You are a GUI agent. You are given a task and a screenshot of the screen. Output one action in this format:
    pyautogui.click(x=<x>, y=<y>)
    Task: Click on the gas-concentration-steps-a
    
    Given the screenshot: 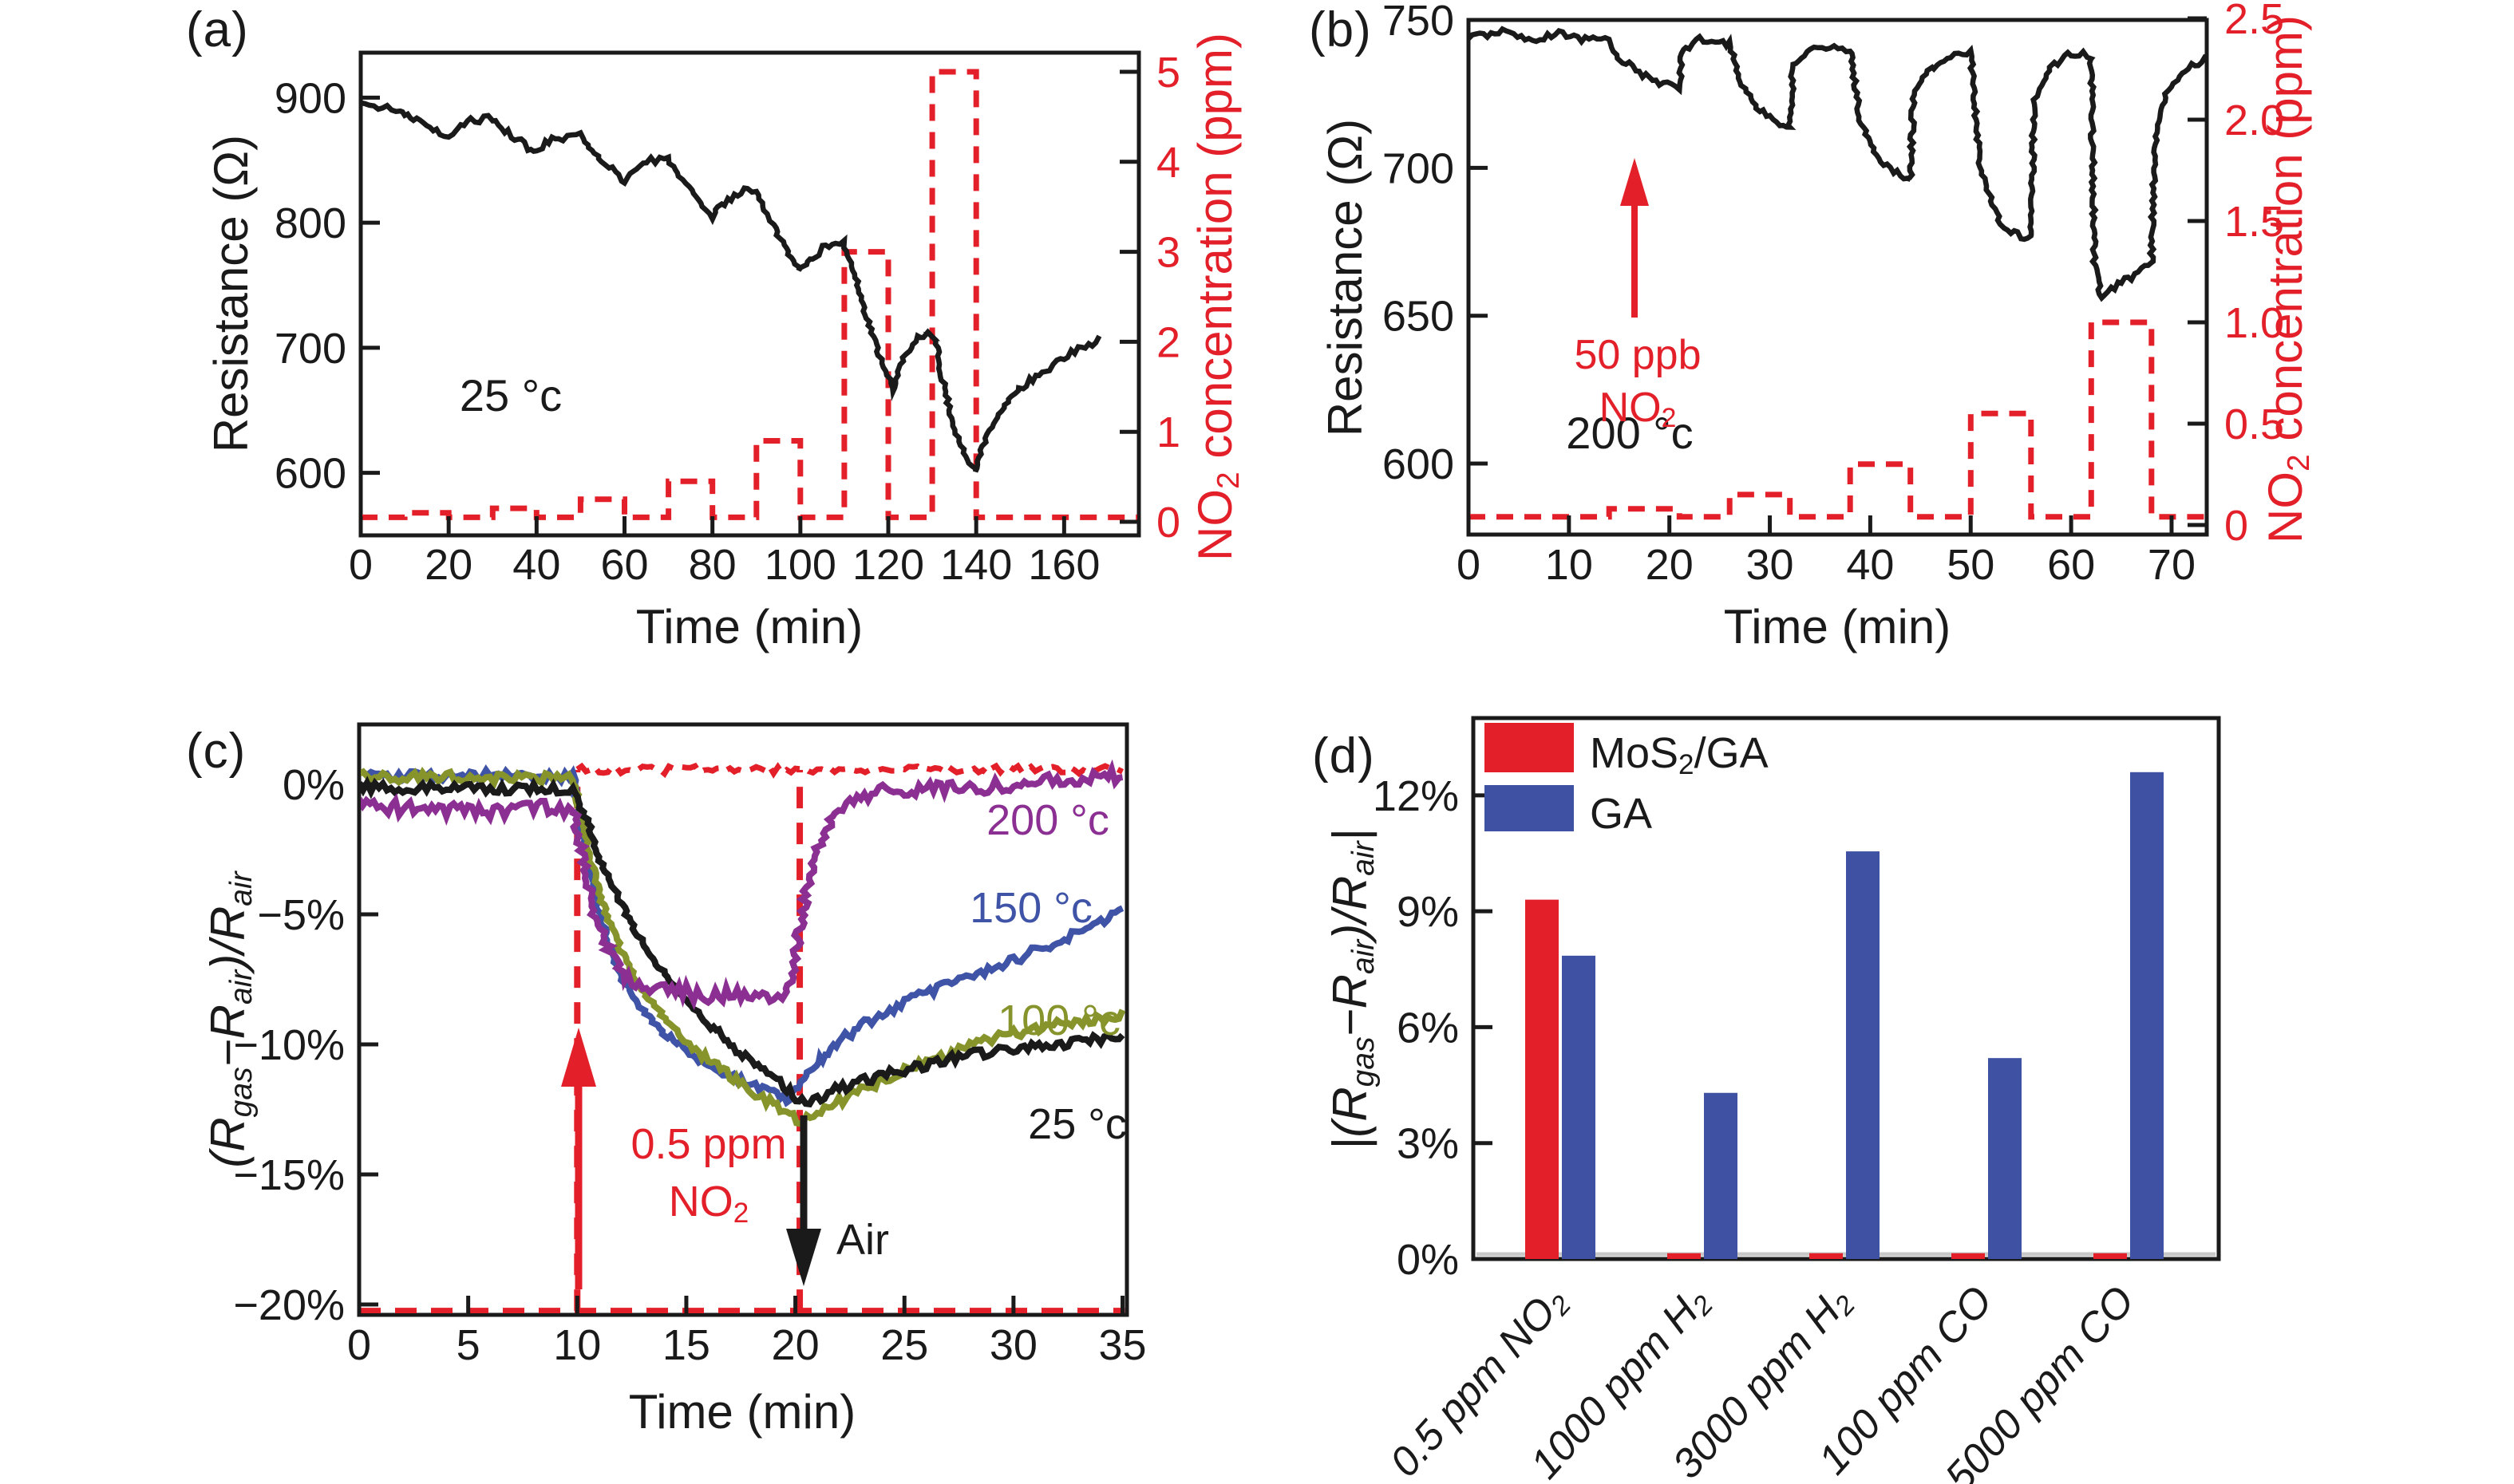 What is the action you would take?
    pyautogui.click(x=749, y=294)
    